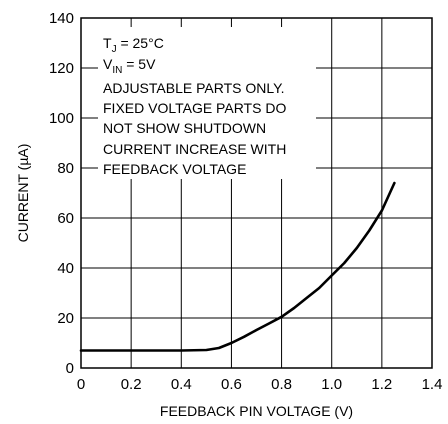  What do you see at coordinates (281, 384) in the screenshot?
I see `x-tick-label: 0.8` at bounding box center [281, 384].